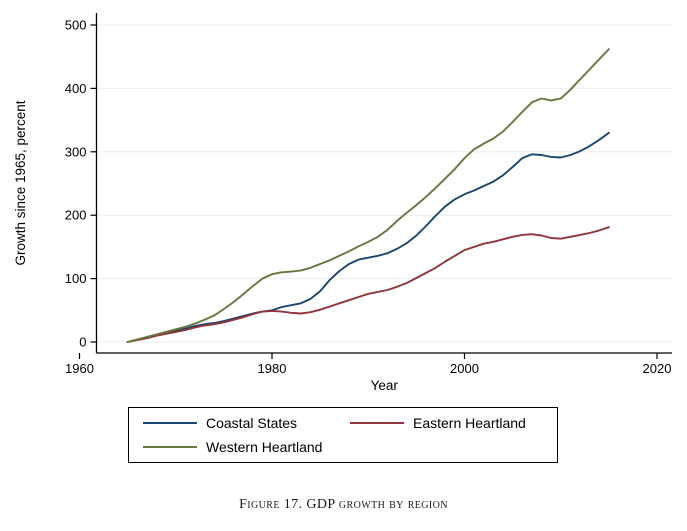 This screenshot has height=531, width=687. Describe the element at coordinates (76, 278) in the screenshot. I see `y-tick-label-100: 100` at that location.